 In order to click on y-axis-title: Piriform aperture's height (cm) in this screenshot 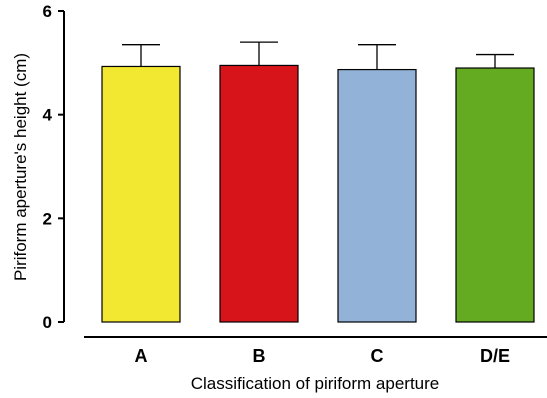, I will do `click(20, 167)`.